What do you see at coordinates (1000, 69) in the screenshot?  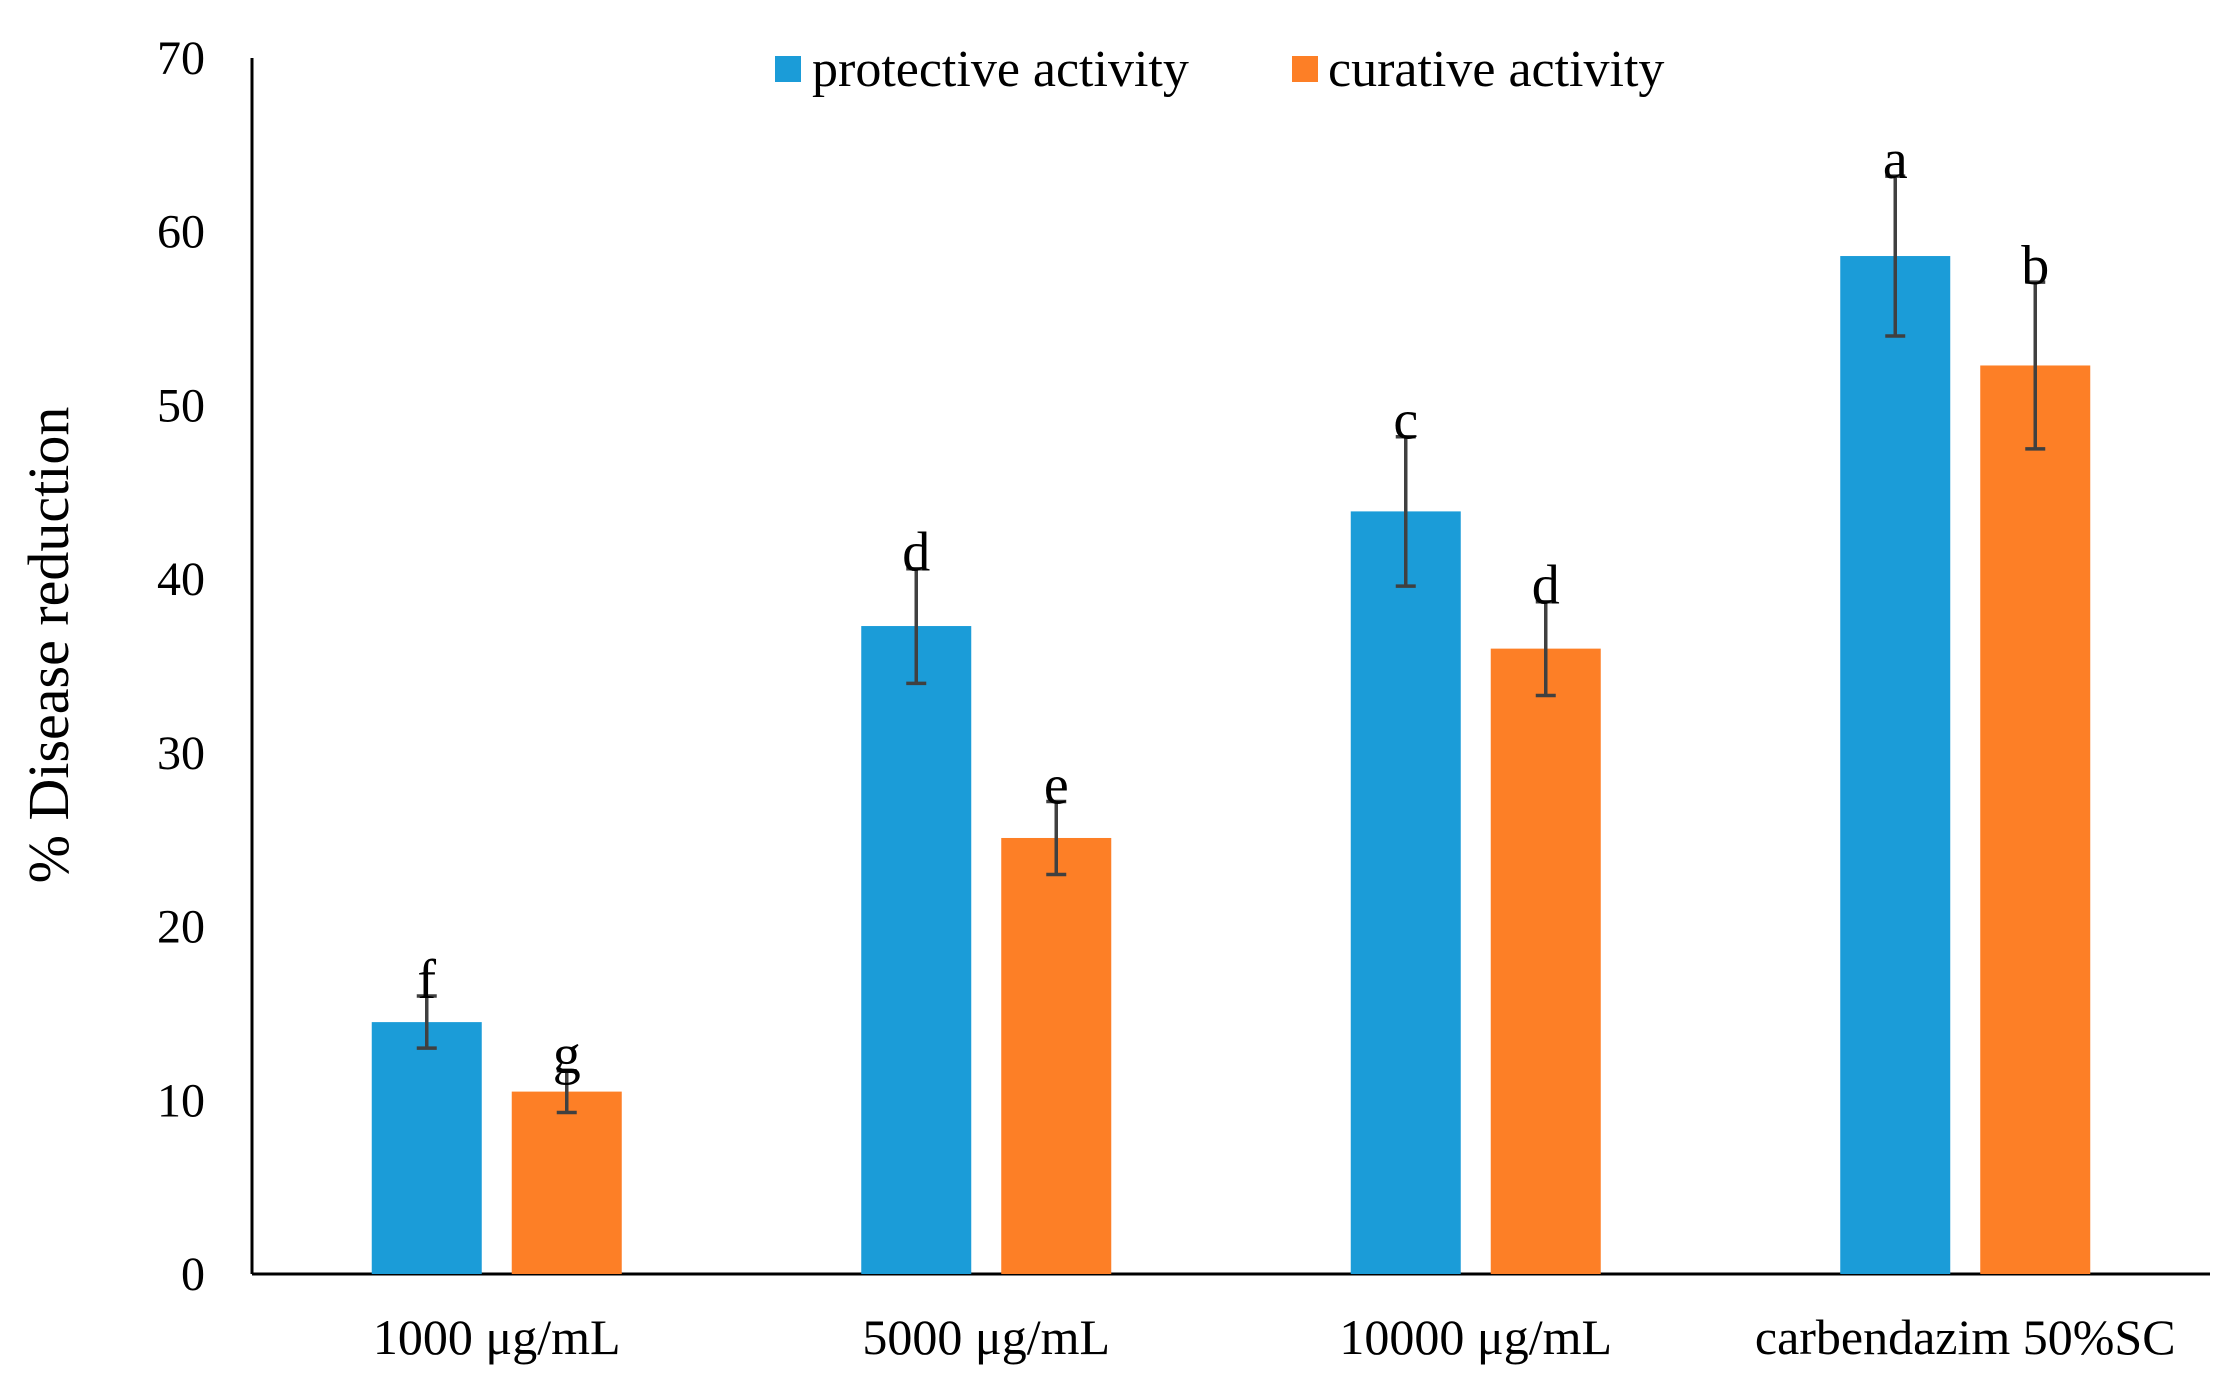 I see `legend-label: protective activity` at bounding box center [1000, 69].